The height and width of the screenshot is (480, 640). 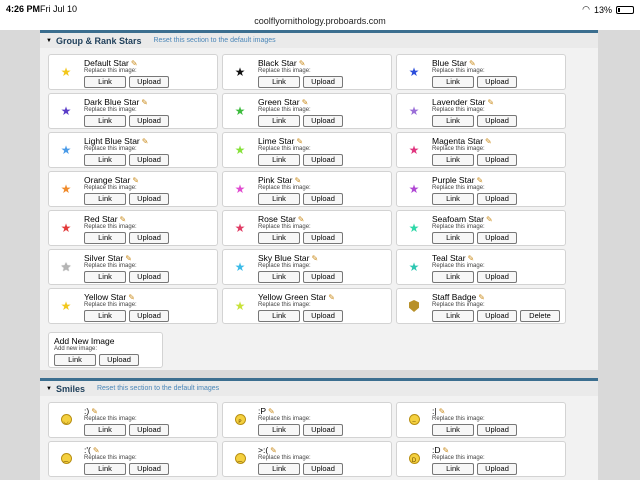 What do you see at coordinates (116, 141) in the screenshot?
I see `star-name: Light Blue Star ✎` at bounding box center [116, 141].